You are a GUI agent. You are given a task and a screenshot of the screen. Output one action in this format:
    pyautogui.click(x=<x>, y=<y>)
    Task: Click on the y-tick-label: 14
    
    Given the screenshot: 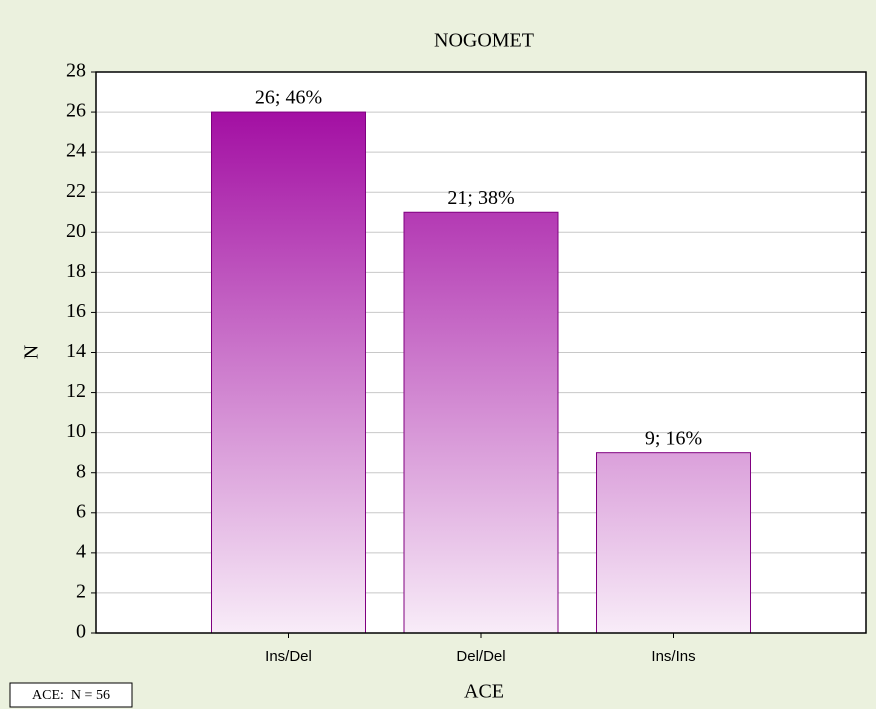 What is the action you would take?
    pyautogui.click(x=76, y=351)
    